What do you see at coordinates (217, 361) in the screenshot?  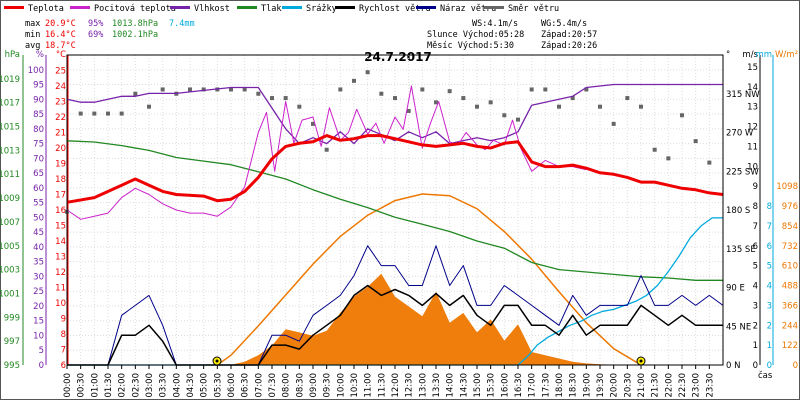 I see `sunrise-marker` at bounding box center [217, 361].